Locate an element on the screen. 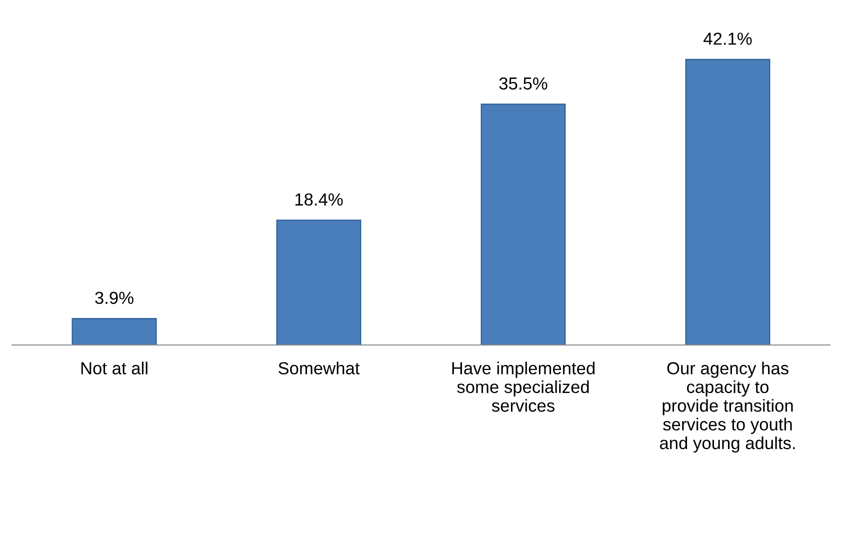  data-label: 3.9% is located at coordinates (114, 298).